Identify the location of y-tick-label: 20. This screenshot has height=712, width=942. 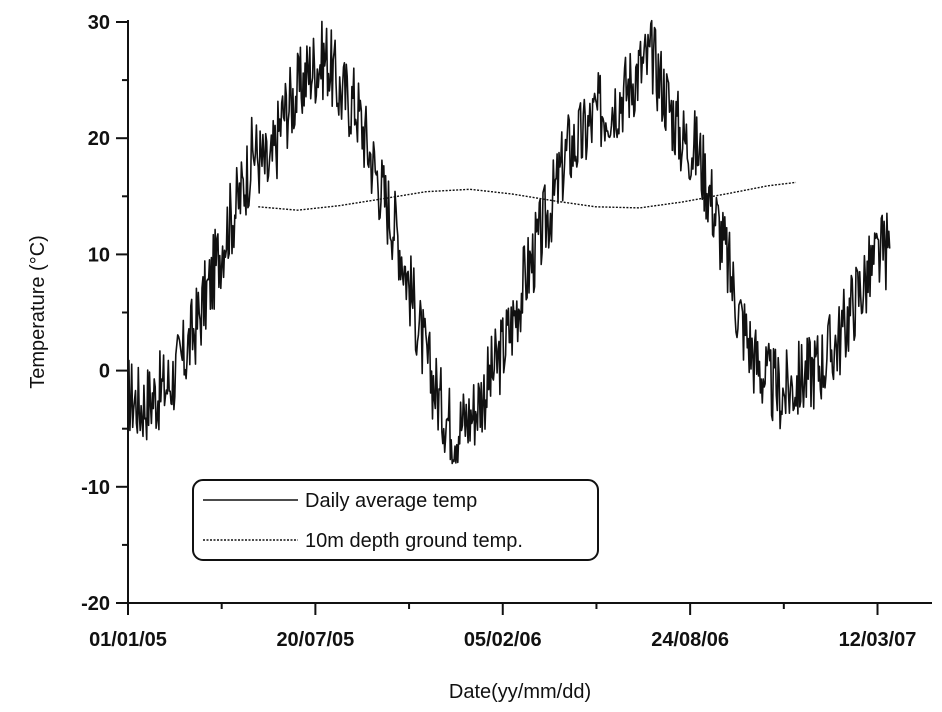
(99, 139).